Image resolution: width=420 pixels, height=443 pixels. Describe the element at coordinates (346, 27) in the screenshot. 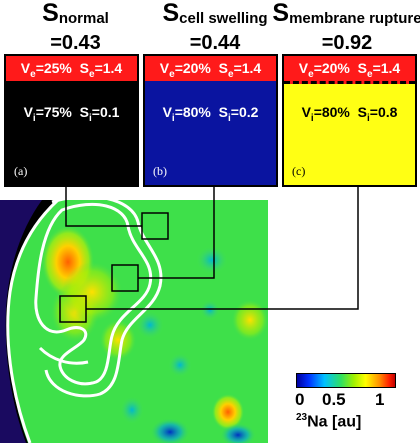

I see `title-membrane-rupture: Smembrane rupture =0.92` at that location.